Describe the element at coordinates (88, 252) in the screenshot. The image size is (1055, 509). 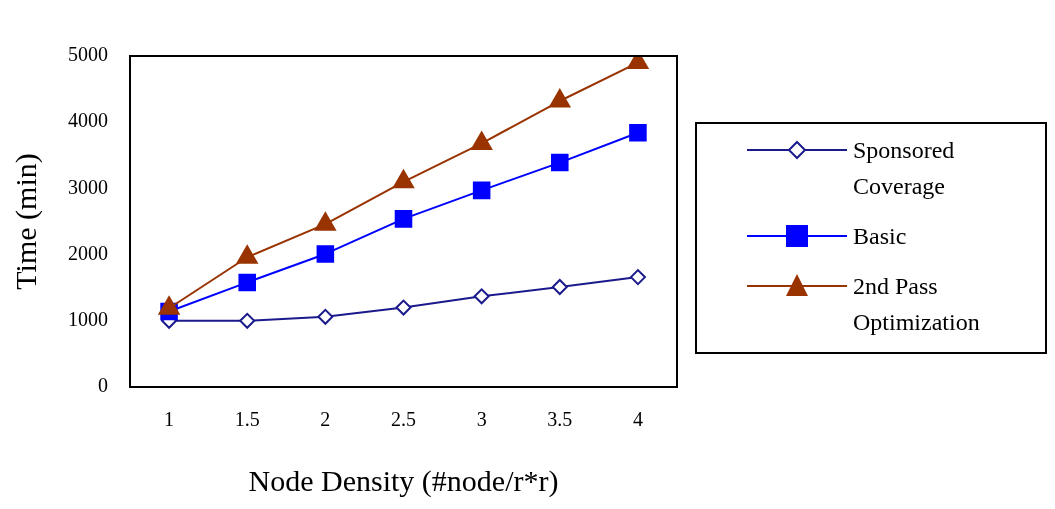
I see `y-tick-label: 2000` at that location.